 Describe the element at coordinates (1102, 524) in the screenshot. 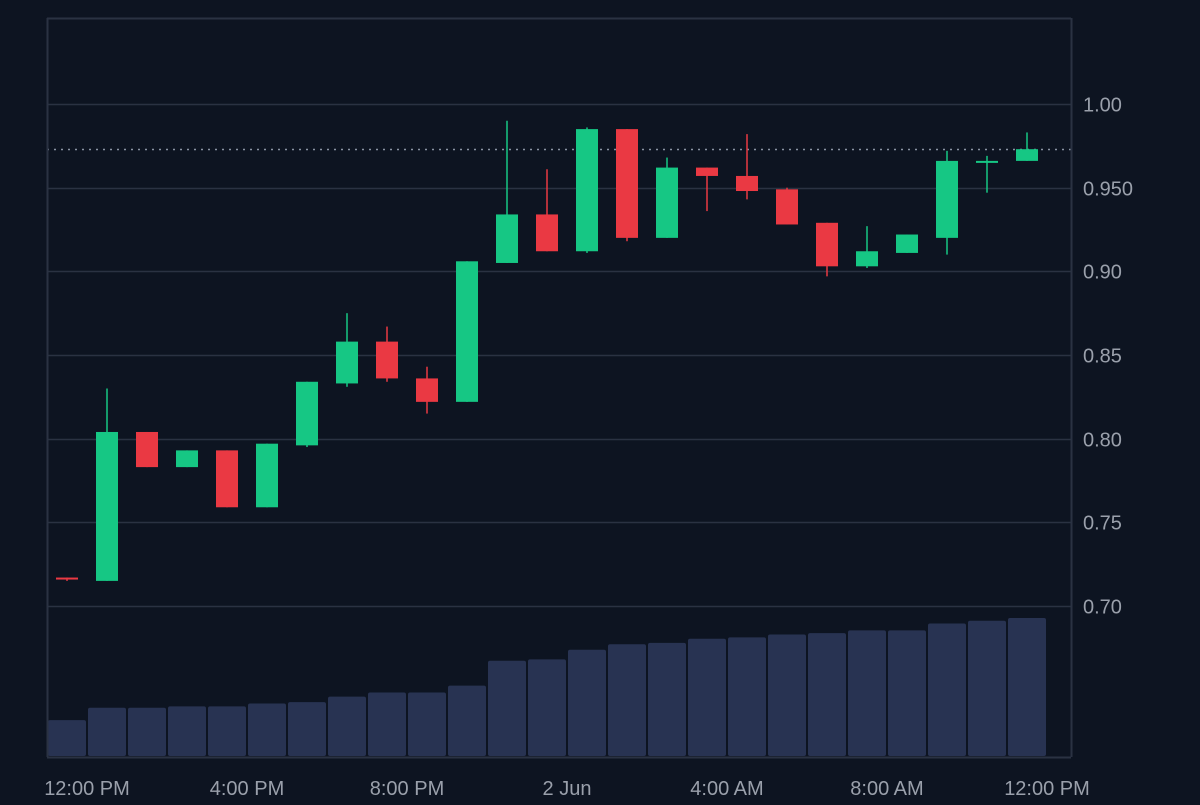

I see `y-tick-label: 0.75` at that location.